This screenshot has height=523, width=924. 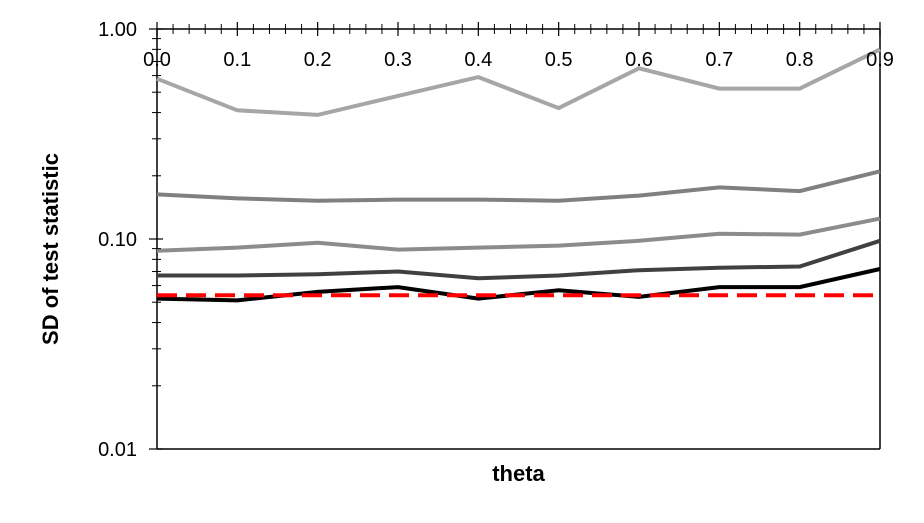 What do you see at coordinates (518, 473) in the screenshot?
I see `x-axis-title: theta` at bounding box center [518, 473].